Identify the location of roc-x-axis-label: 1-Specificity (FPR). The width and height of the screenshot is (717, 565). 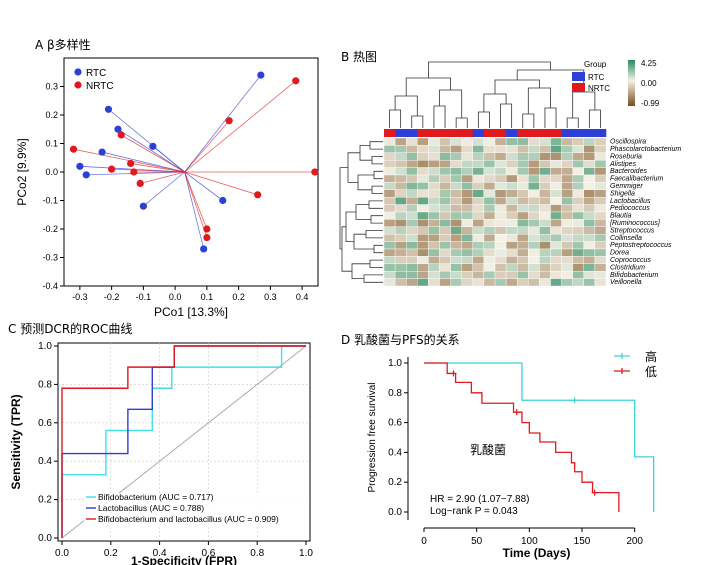
(184, 559).